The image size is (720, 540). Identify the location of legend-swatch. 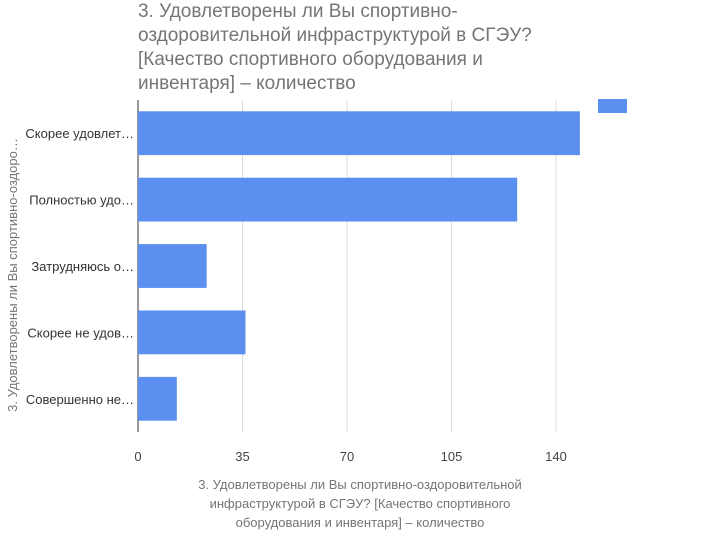
(612, 106).